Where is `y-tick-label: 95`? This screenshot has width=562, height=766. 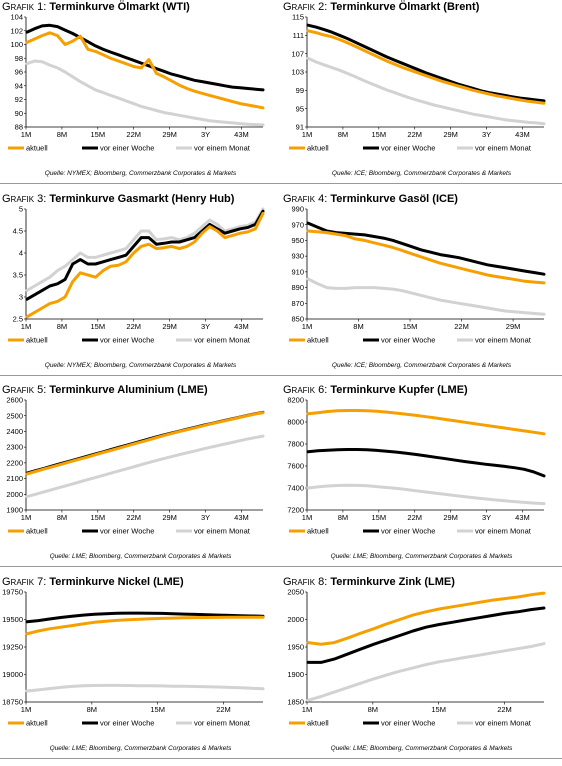 y-tick-label: 95 is located at coordinates (300, 108).